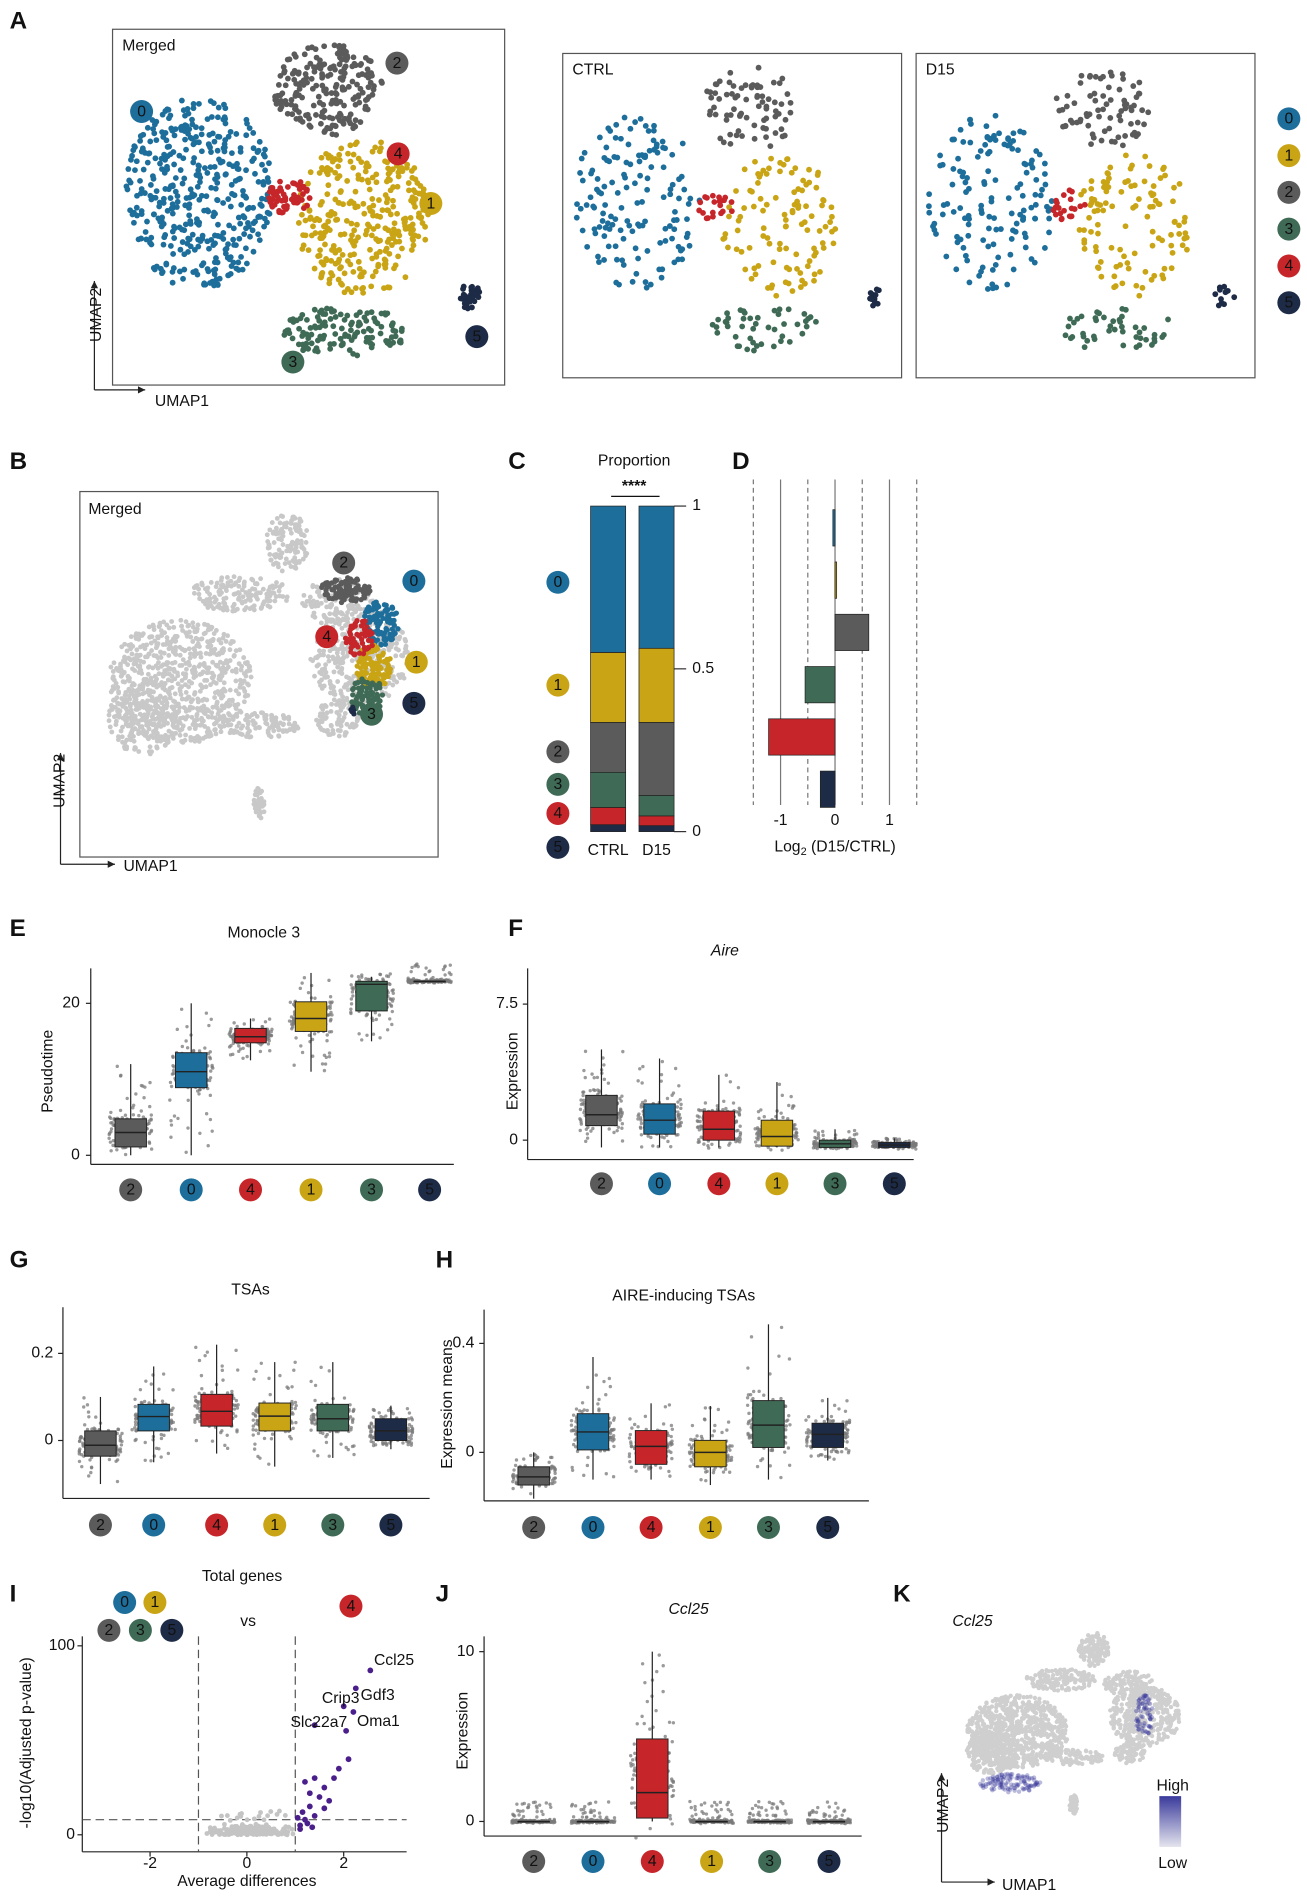  What do you see at coordinates (834, 849) in the screenshot?
I see `x-axis-label: Log2 (D15/CTRL)` at bounding box center [834, 849].